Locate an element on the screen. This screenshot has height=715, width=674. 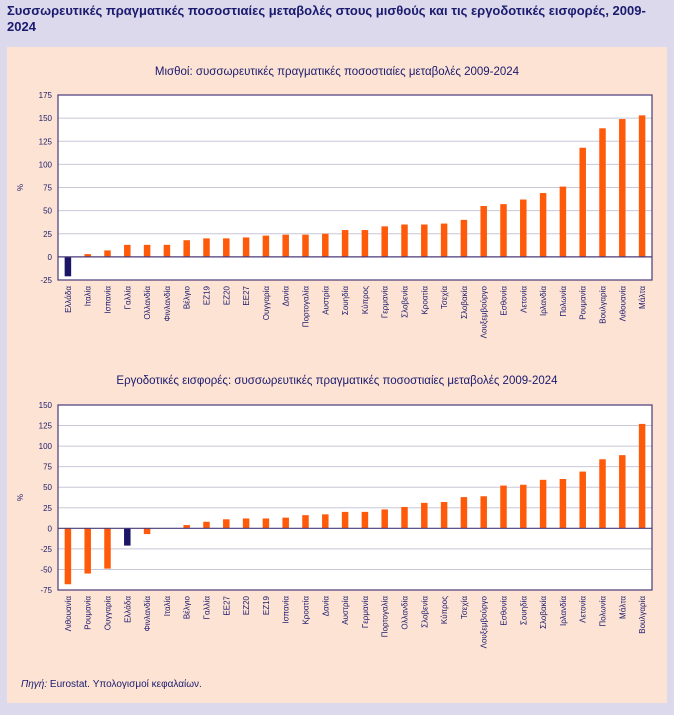
bar-ΕΖ19 is located at coordinates (206, 247).